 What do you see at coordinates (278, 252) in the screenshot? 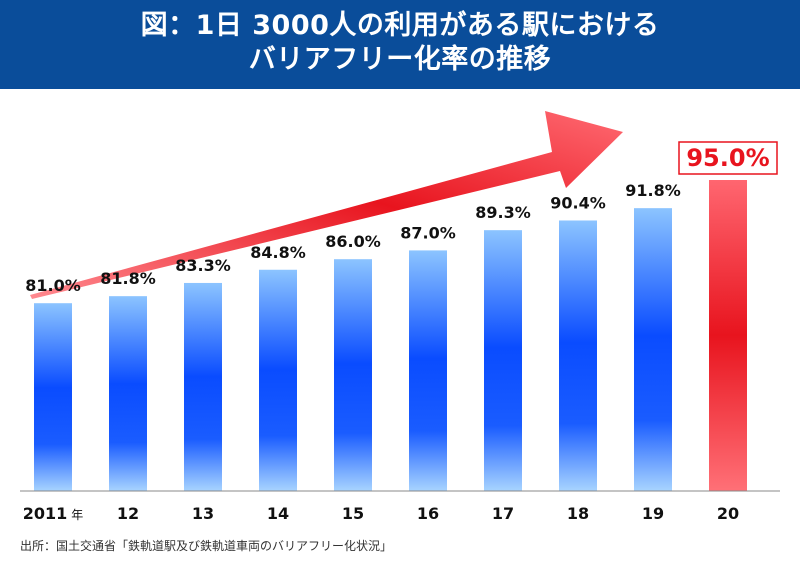
I see `value-label-14: 84.8%` at bounding box center [278, 252].